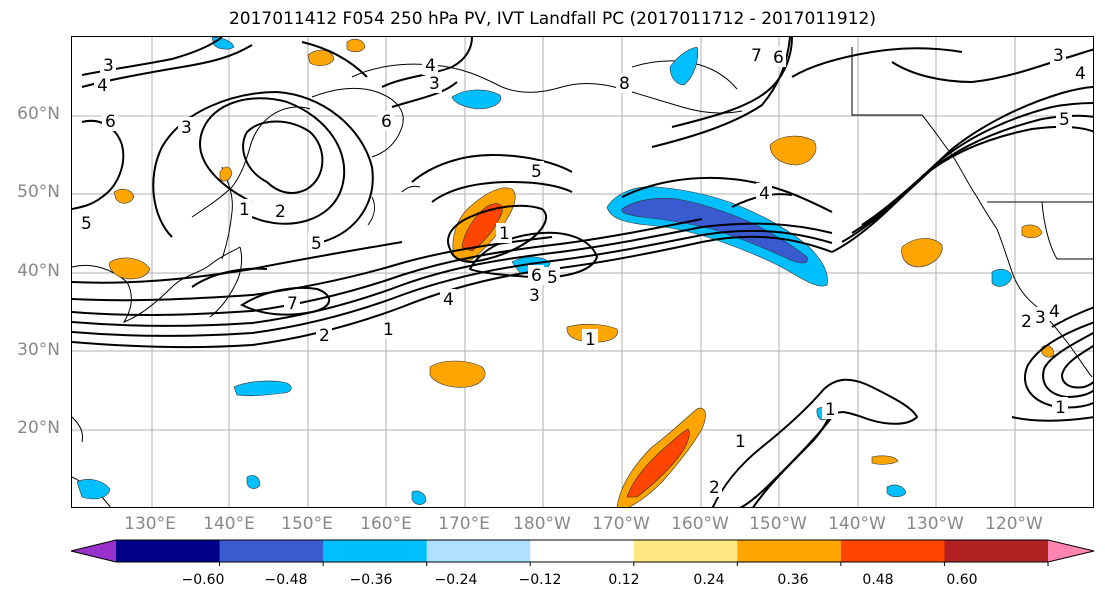 The width and height of the screenshot is (1105, 601). I want to click on colorbar-tick-label: −0.60, so click(203, 580).